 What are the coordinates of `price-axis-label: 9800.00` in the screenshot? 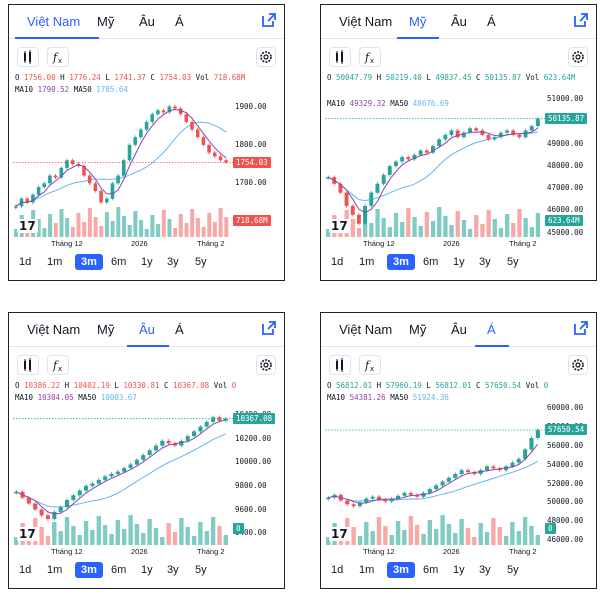 It's located at (251, 485).